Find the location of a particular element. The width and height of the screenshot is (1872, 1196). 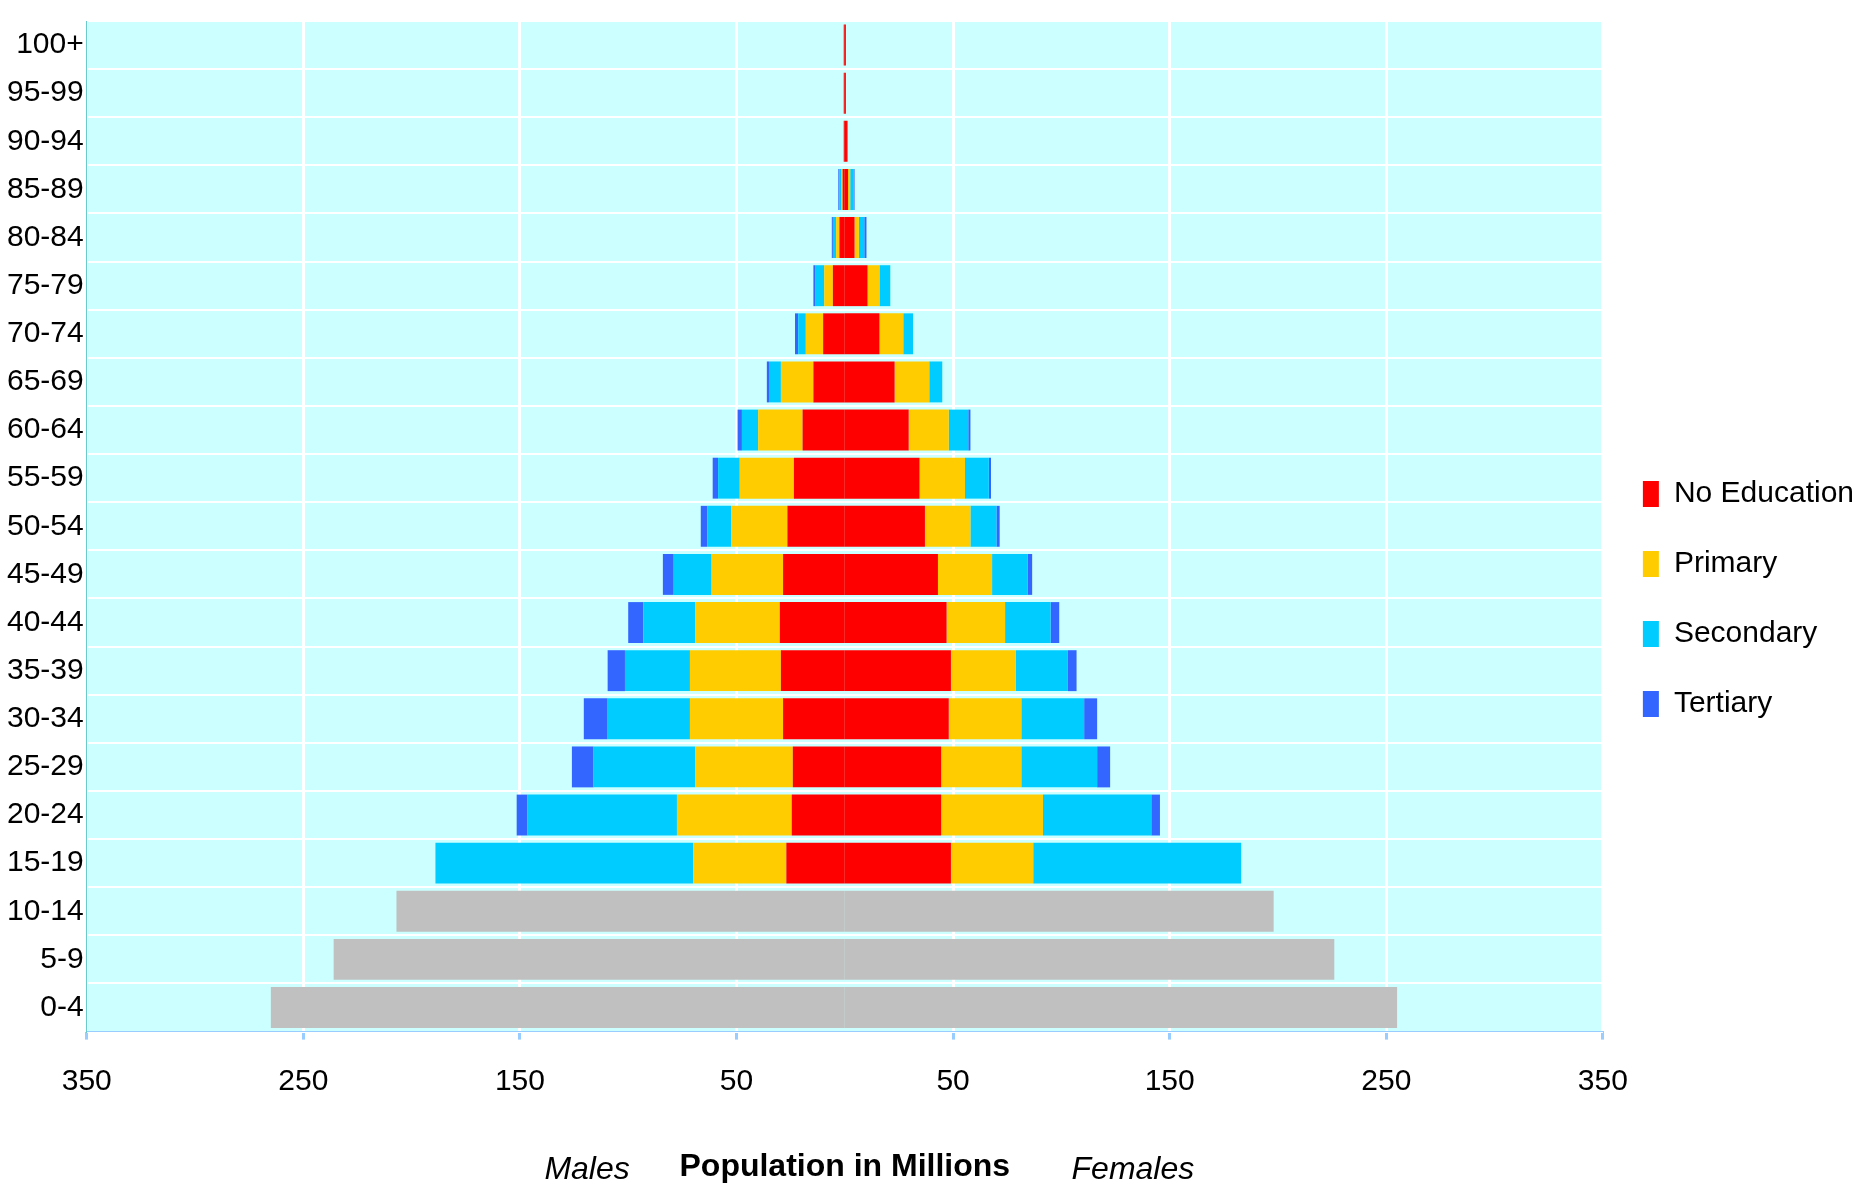

y-tick-label: 55-59 is located at coordinates (45, 476).